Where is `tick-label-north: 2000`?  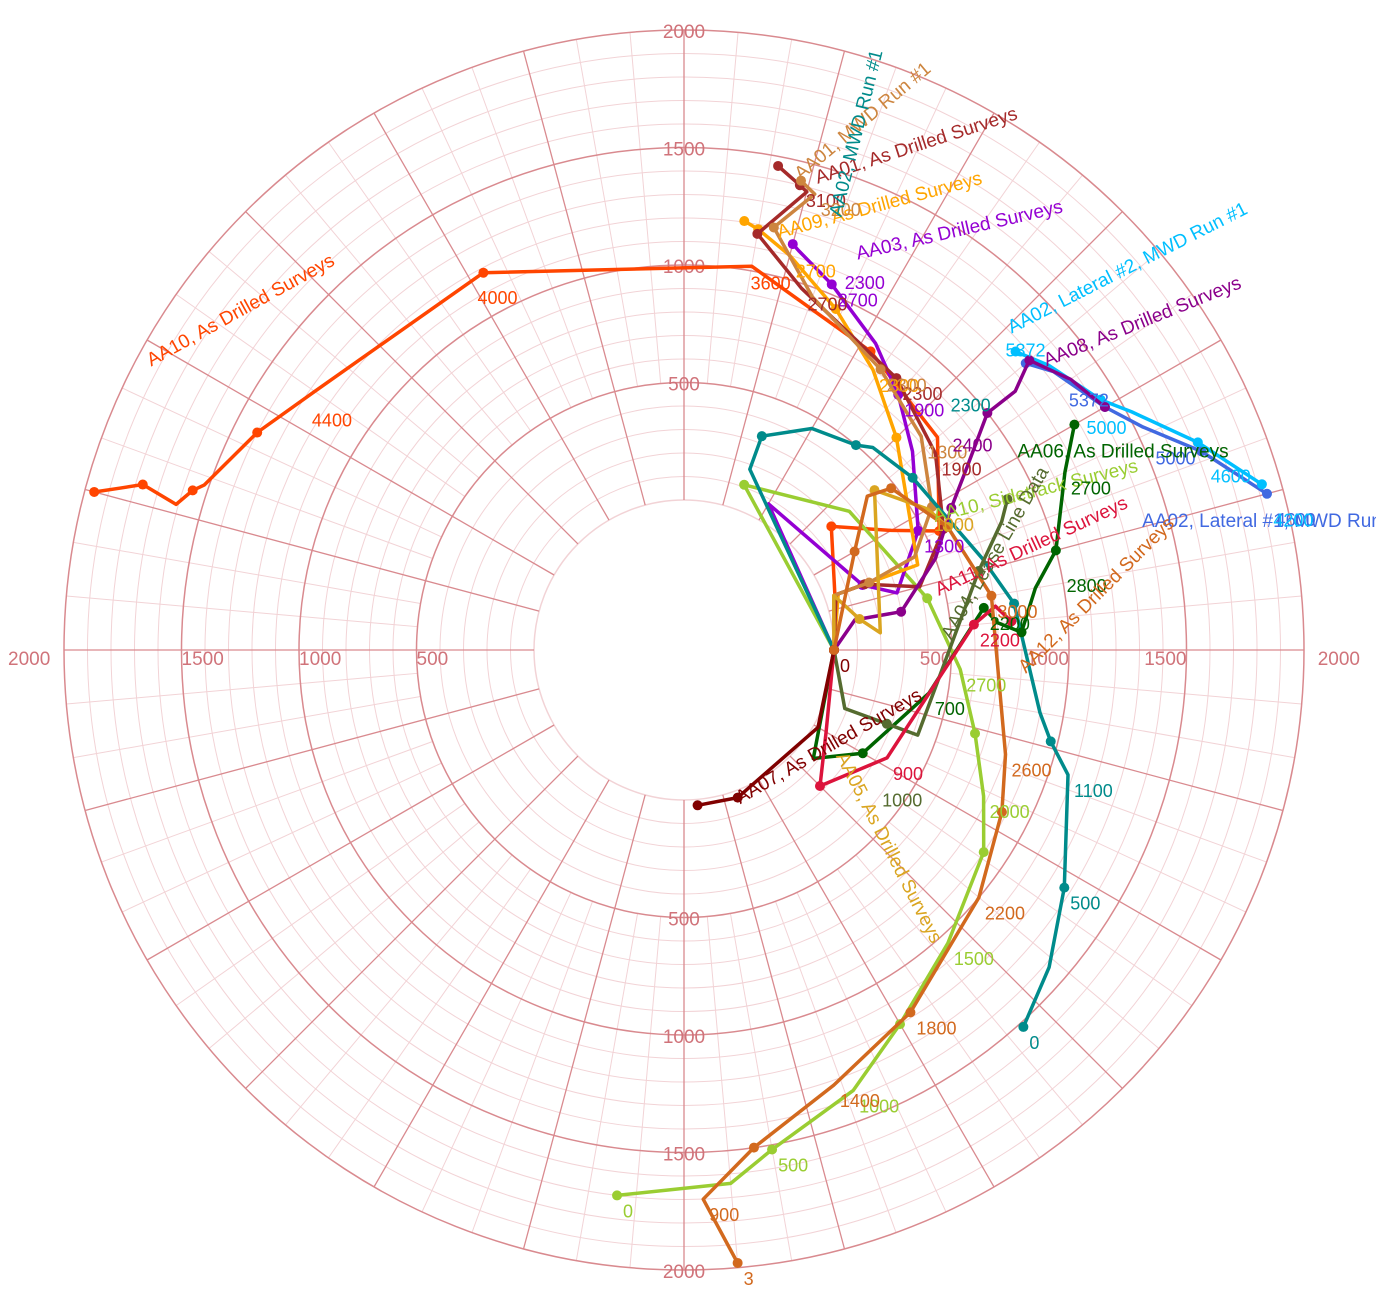 tick-label-north: 2000 is located at coordinates (684, 32).